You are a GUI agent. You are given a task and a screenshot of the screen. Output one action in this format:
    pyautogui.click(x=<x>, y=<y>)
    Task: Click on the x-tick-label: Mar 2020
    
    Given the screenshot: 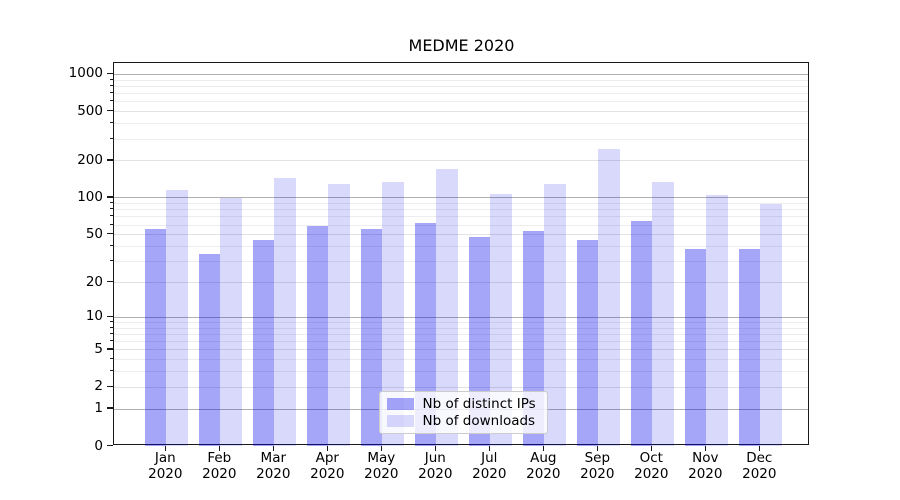 What is the action you would take?
    pyautogui.click(x=273, y=466)
    